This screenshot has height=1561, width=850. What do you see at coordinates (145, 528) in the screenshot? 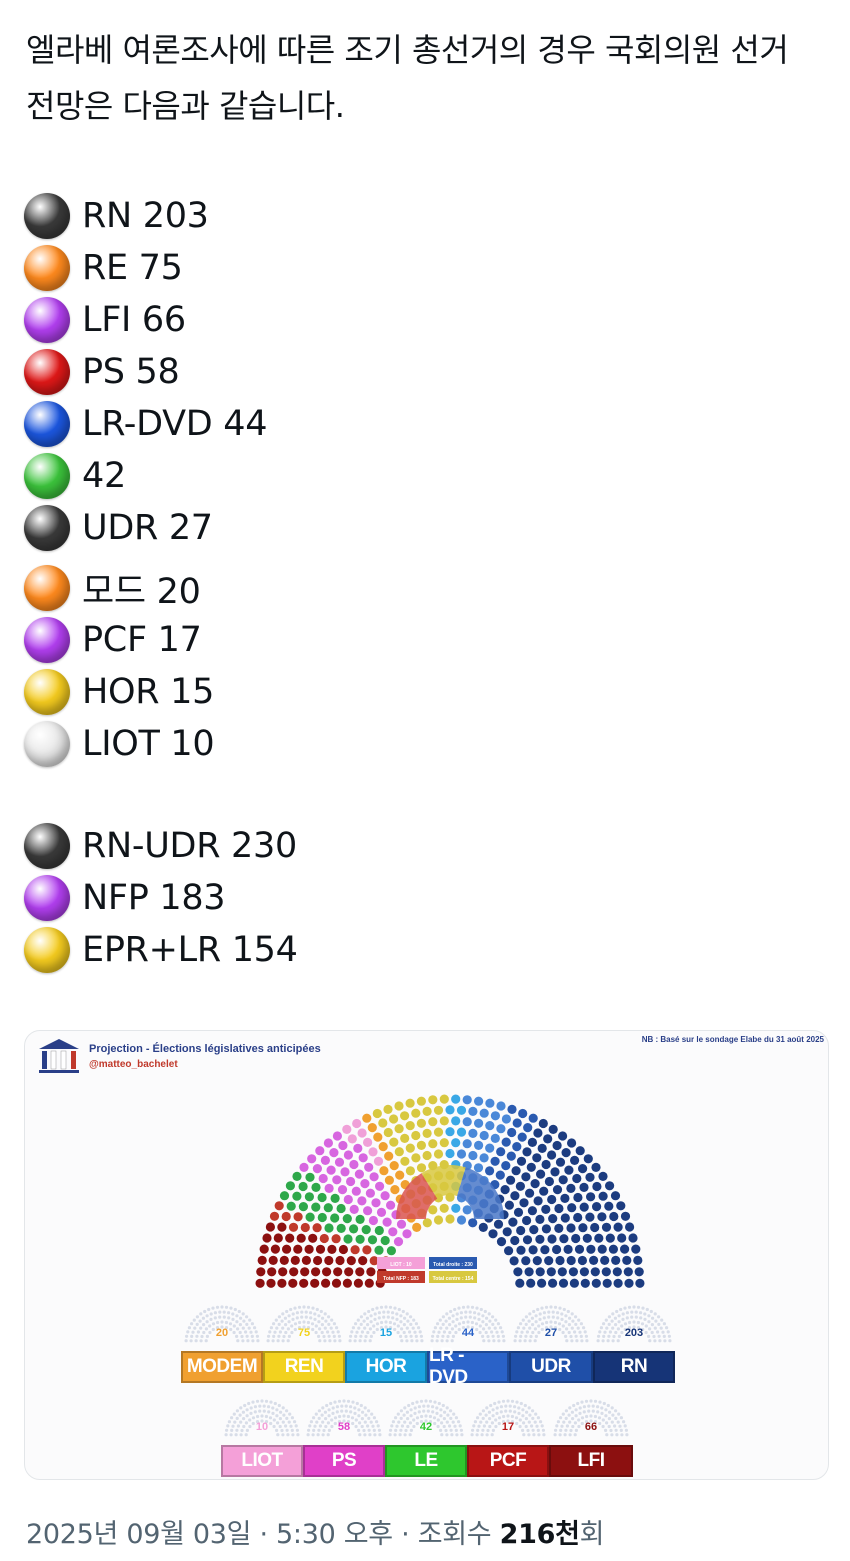
I see `party-row: UDR 27` at bounding box center [145, 528].